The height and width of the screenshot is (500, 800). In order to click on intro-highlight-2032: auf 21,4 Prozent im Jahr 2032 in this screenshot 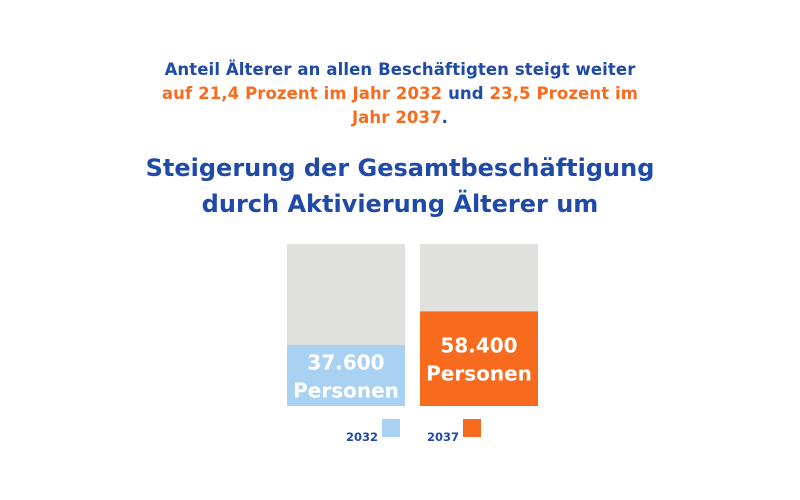, I will do `click(302, 93)`.